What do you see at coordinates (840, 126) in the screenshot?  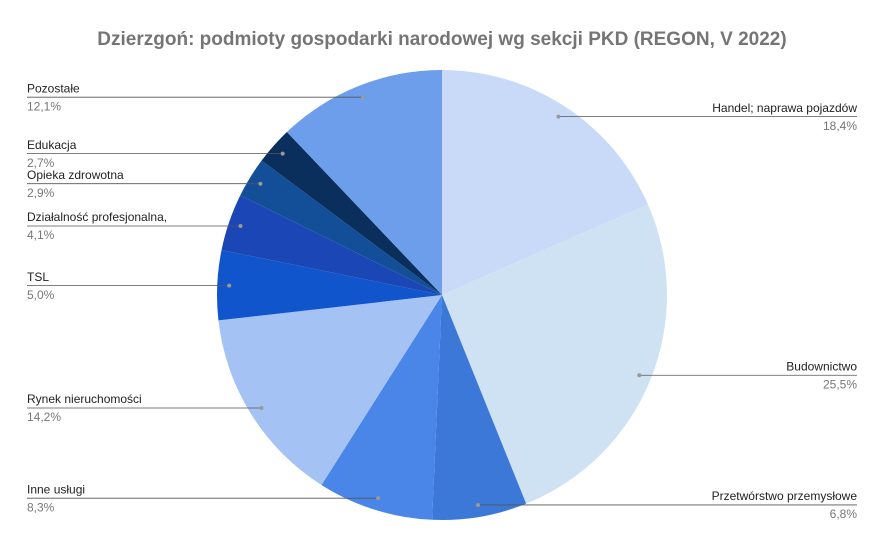 I see `slice-value: 18,4%` at bounding box center [840, 126].